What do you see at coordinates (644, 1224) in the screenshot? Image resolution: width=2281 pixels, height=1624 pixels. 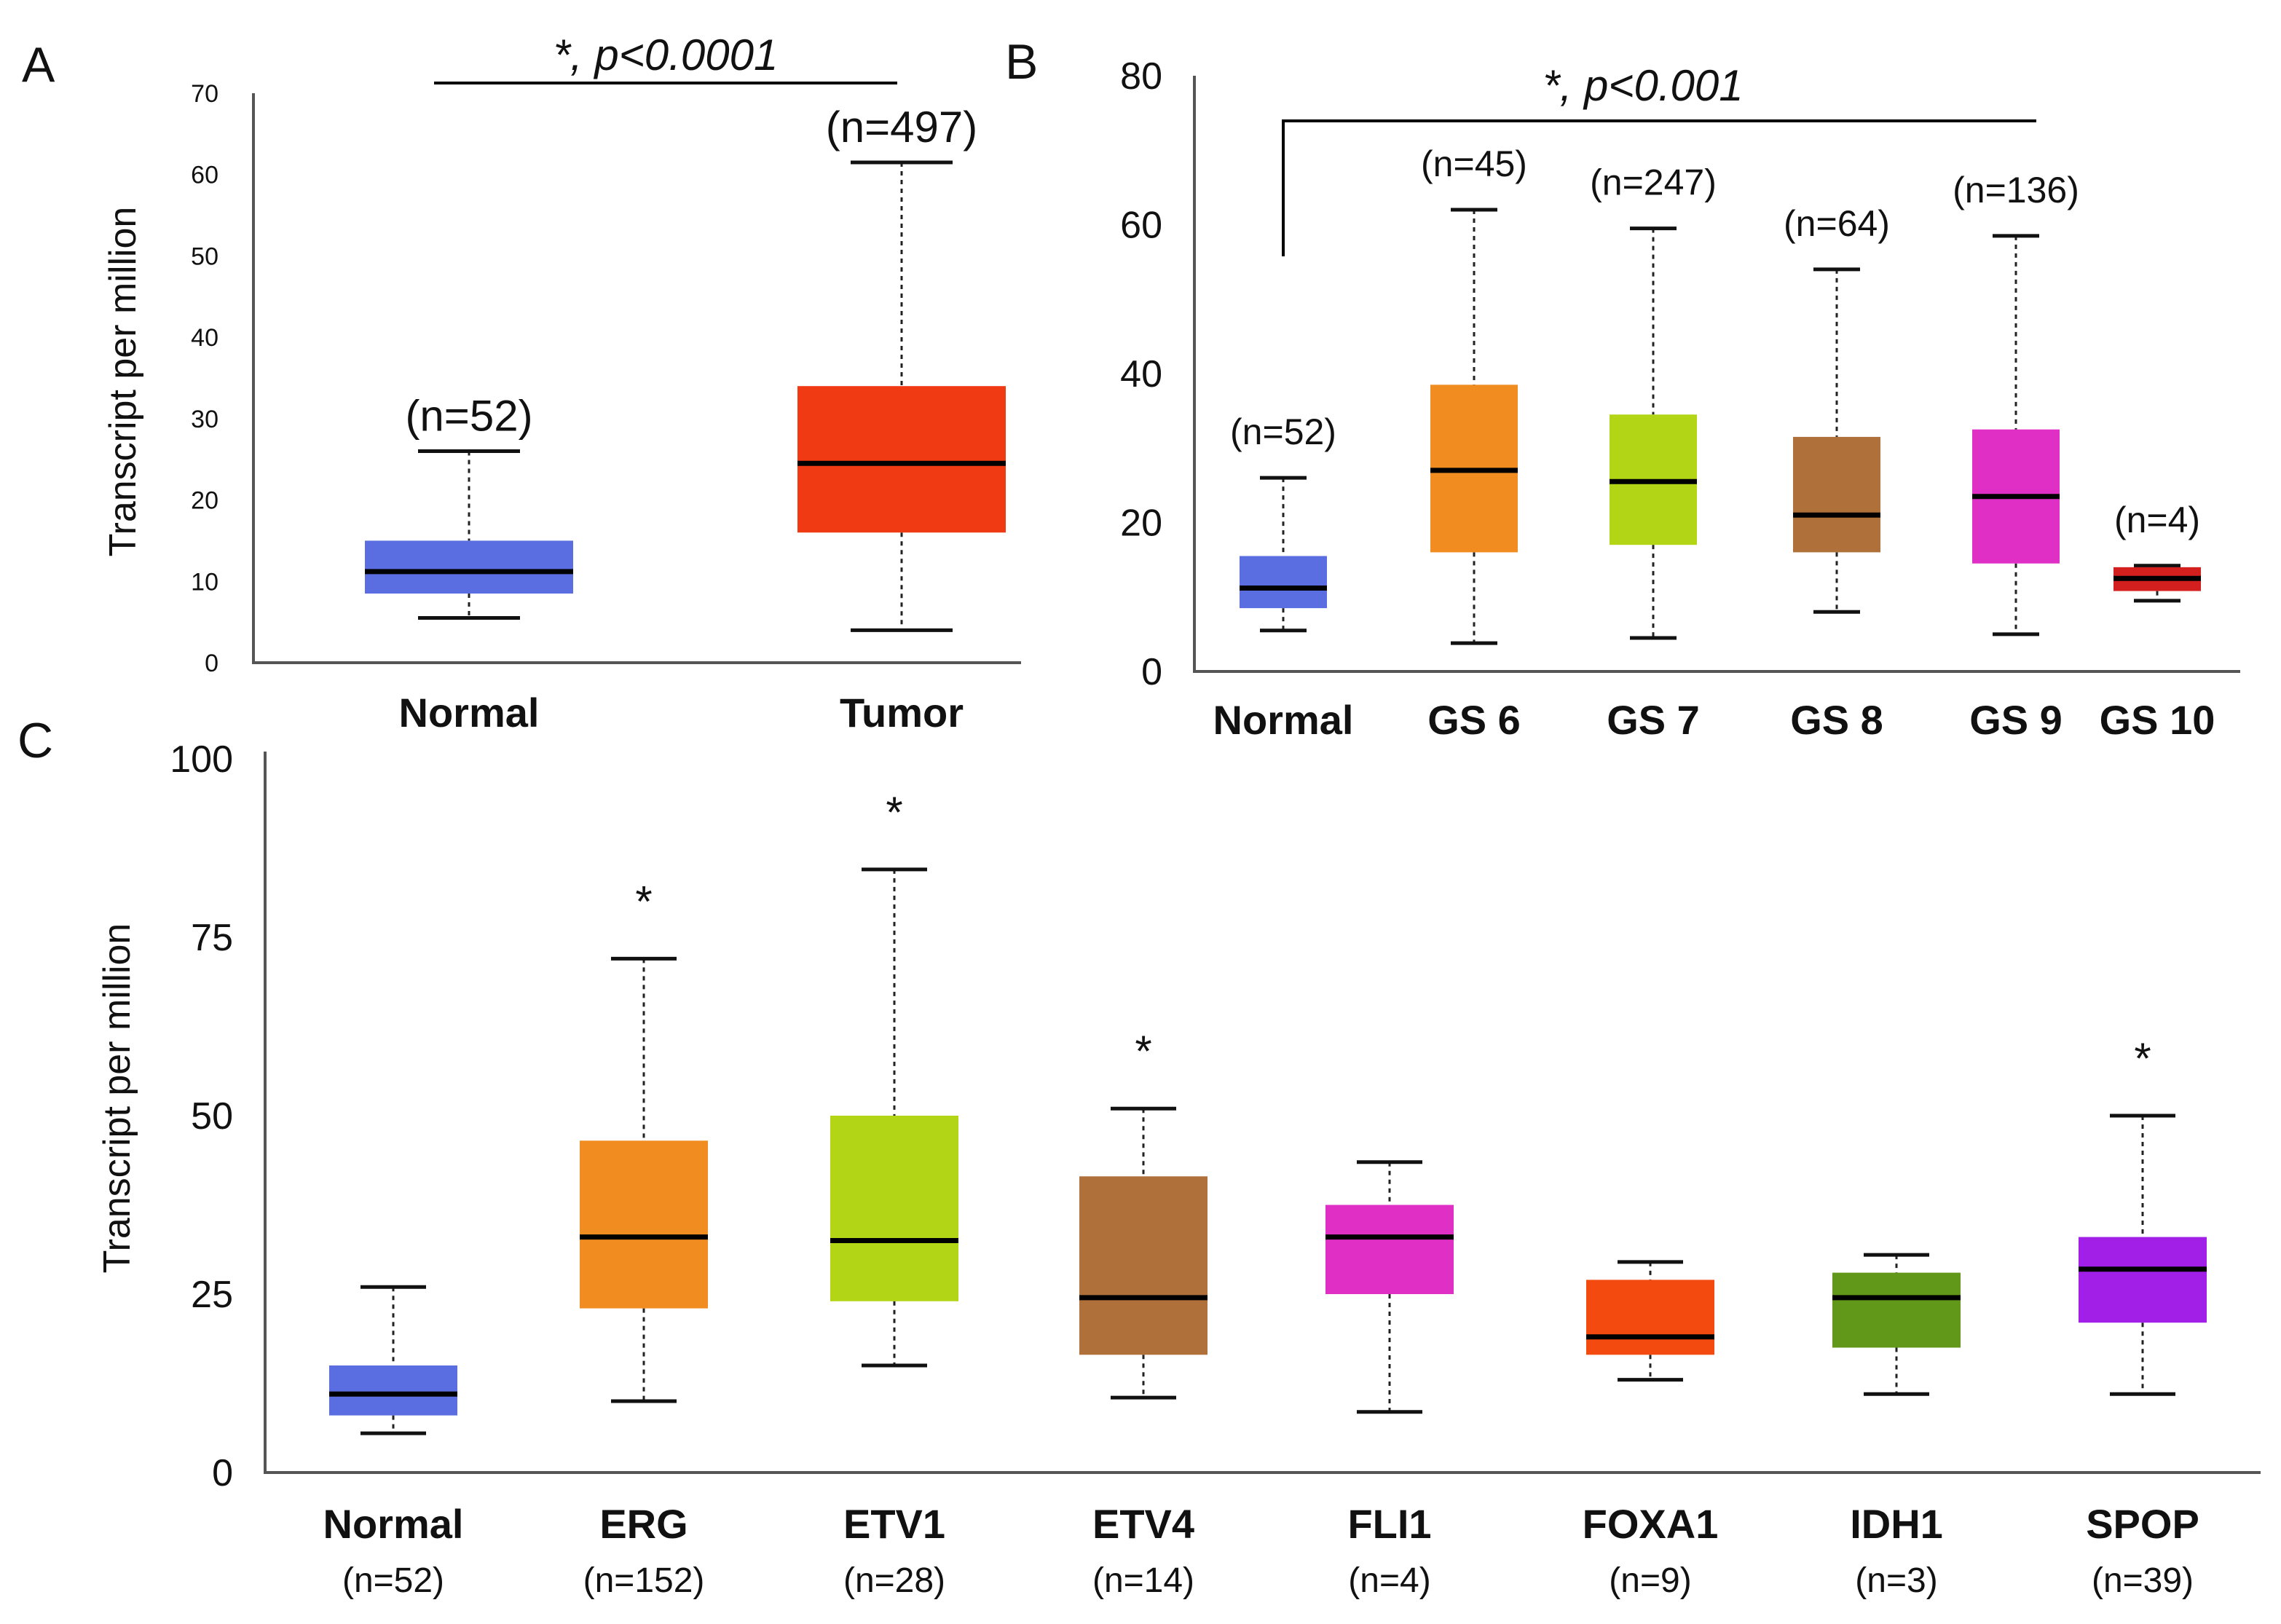 I see `panel-c-erg-box` at bounding box center [644, 1224].